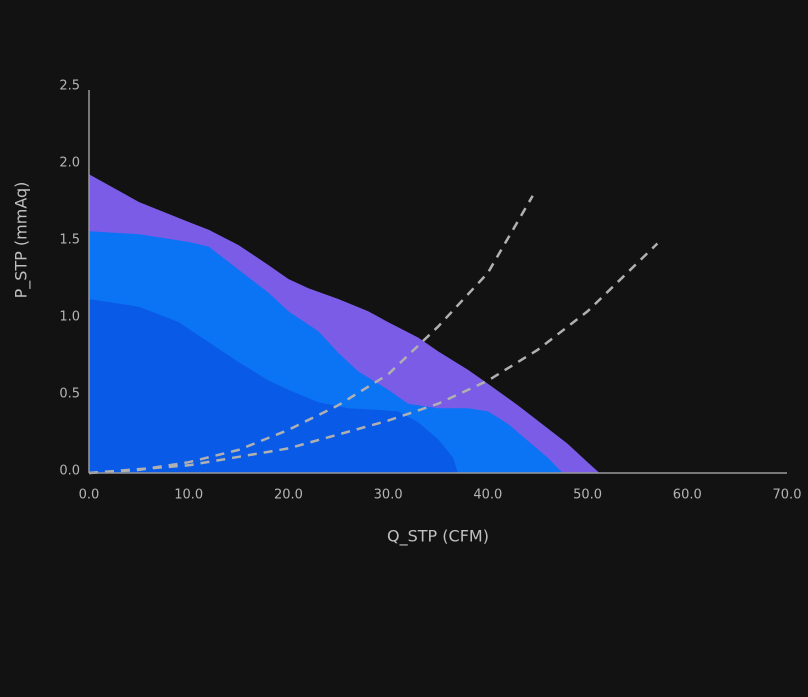 The image size is (808, 697). What do you see at coordinates (22, 240) in the screenshot?
I see `y-axis-title: P_STP (mmAq)` at bounding box center [22, 240].